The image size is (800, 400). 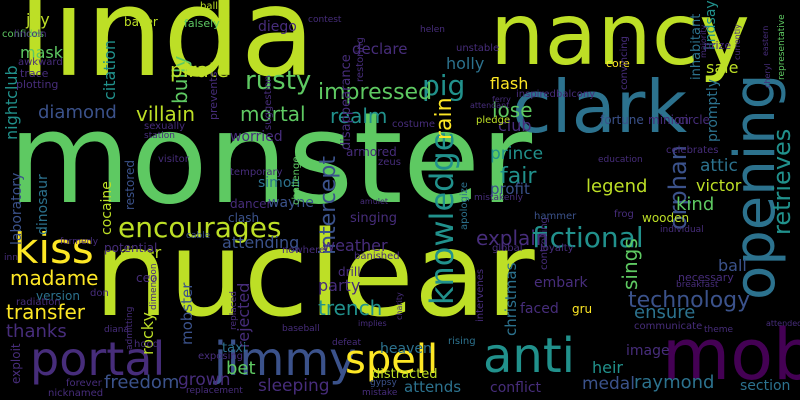 I want to click on word-realm: realm, so click(x=359, y=116).